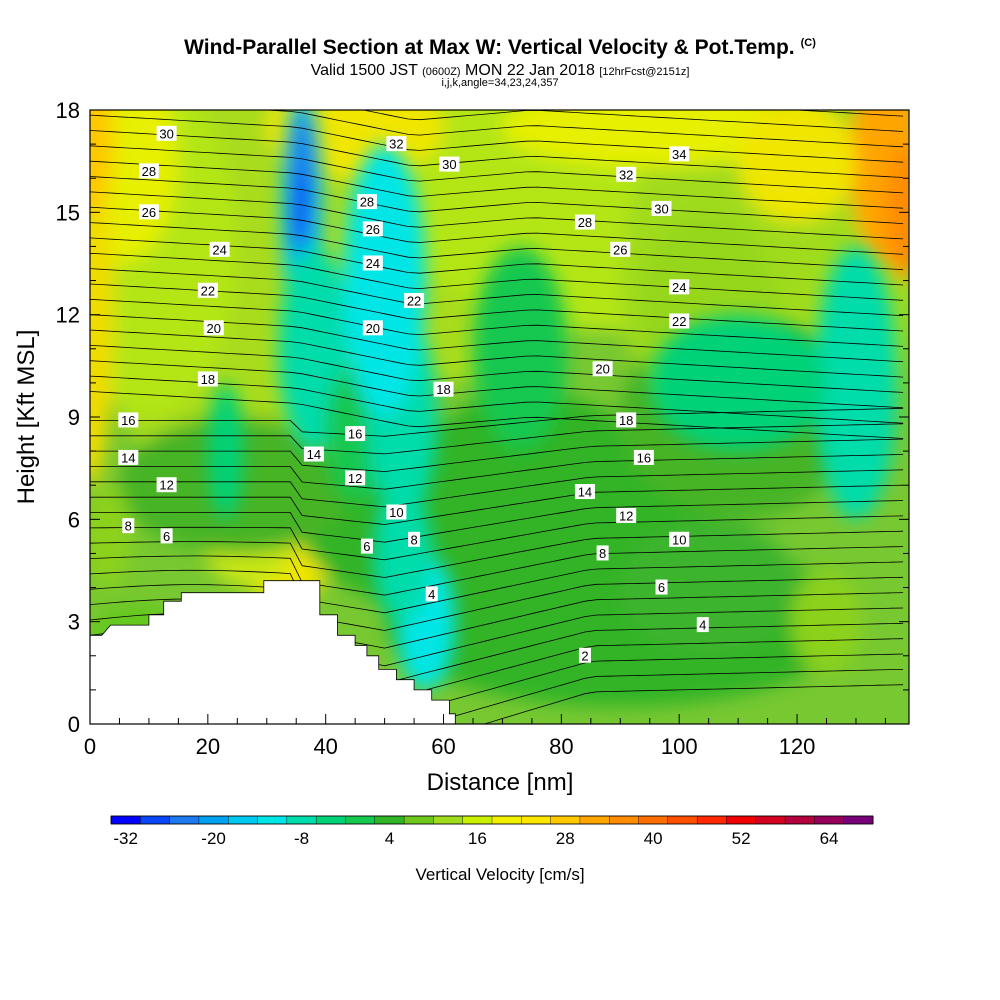 The height and width of the screenshot is (1000, 1000). What do you see at coordinates (500, 782) in the screenshot?
I see `x-axis-label: Distance [nm]` at bounding box center [500, 782].